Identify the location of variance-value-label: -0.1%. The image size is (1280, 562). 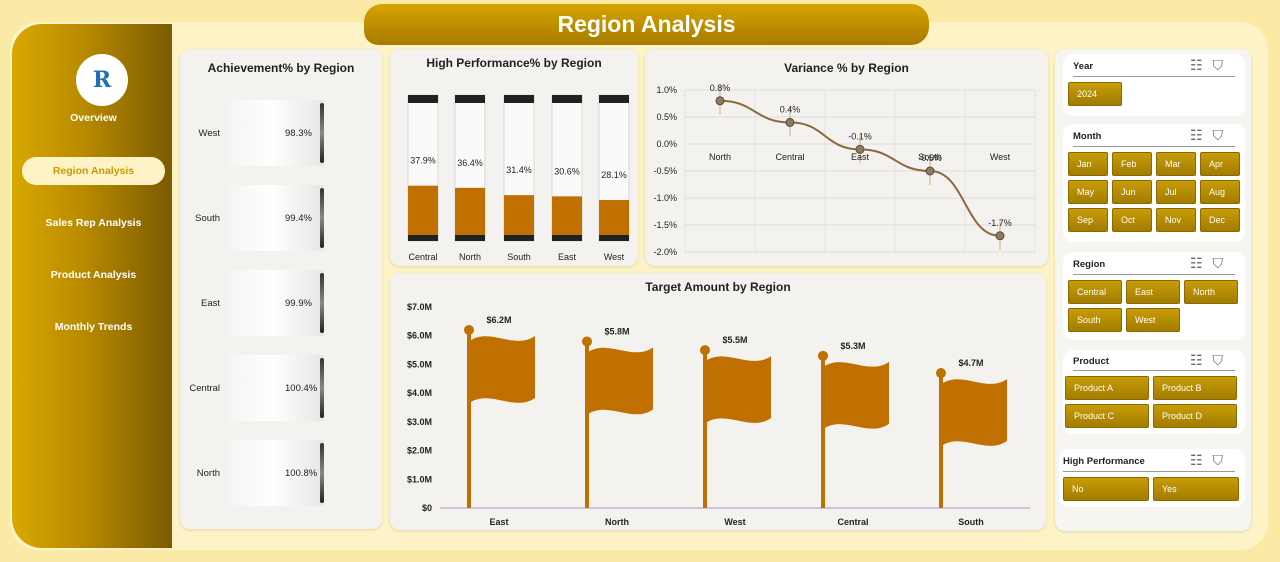
(860, 136).